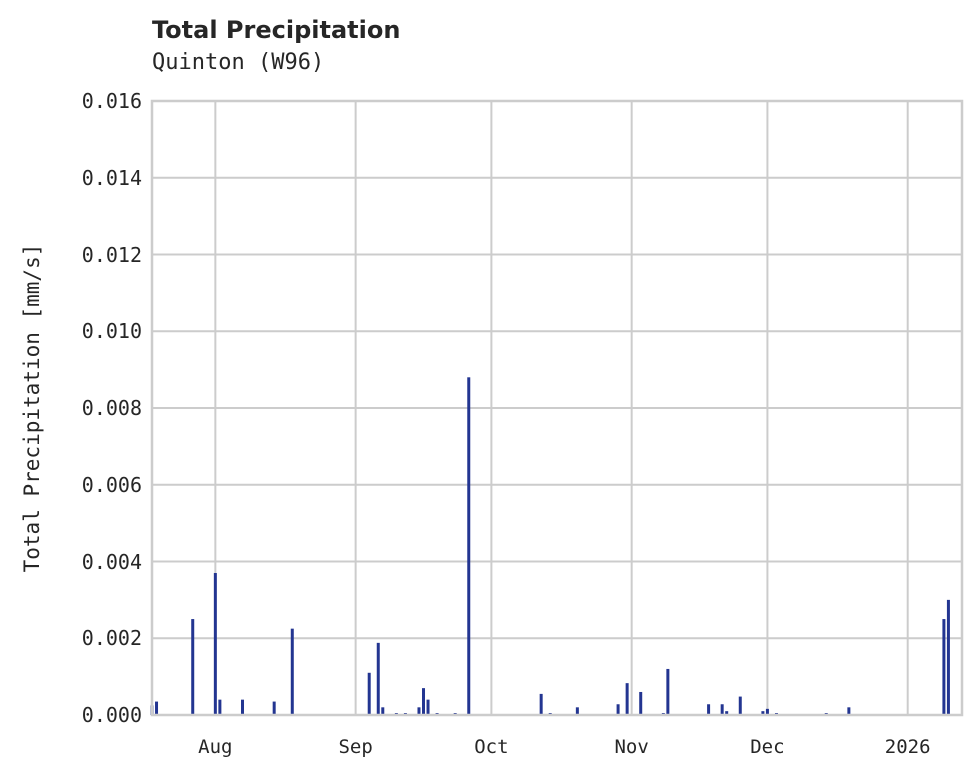  What do you see at coordinates (491, 747) in the screenshot?
I see `x-tick-label: Oct` at bounding box center [491, 747].